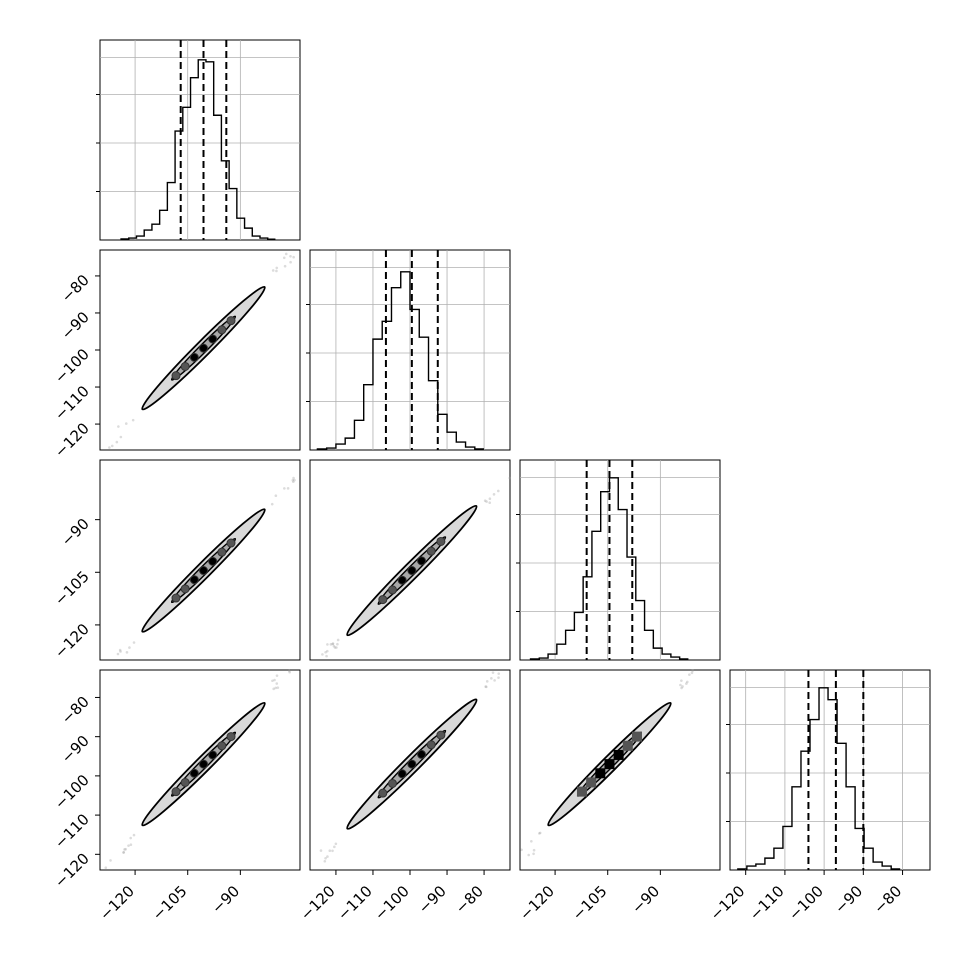 This screenshot has width=970, height=970. I want to click on y-tick-label: −100, so click(72, 792).